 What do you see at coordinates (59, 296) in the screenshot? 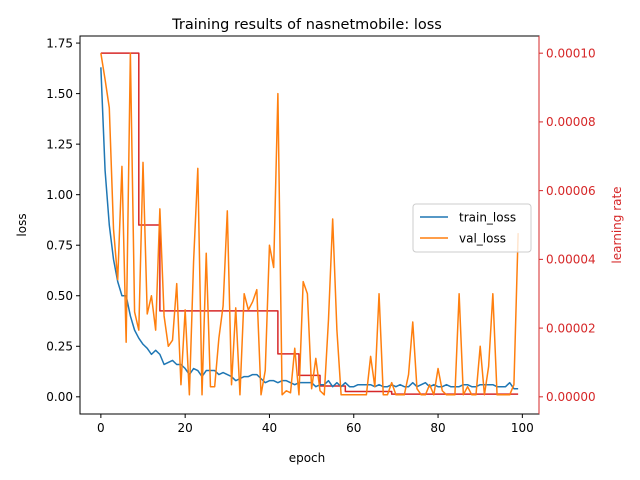
I see `y-tick-label: 0.50` at bounding box center [59, 296].